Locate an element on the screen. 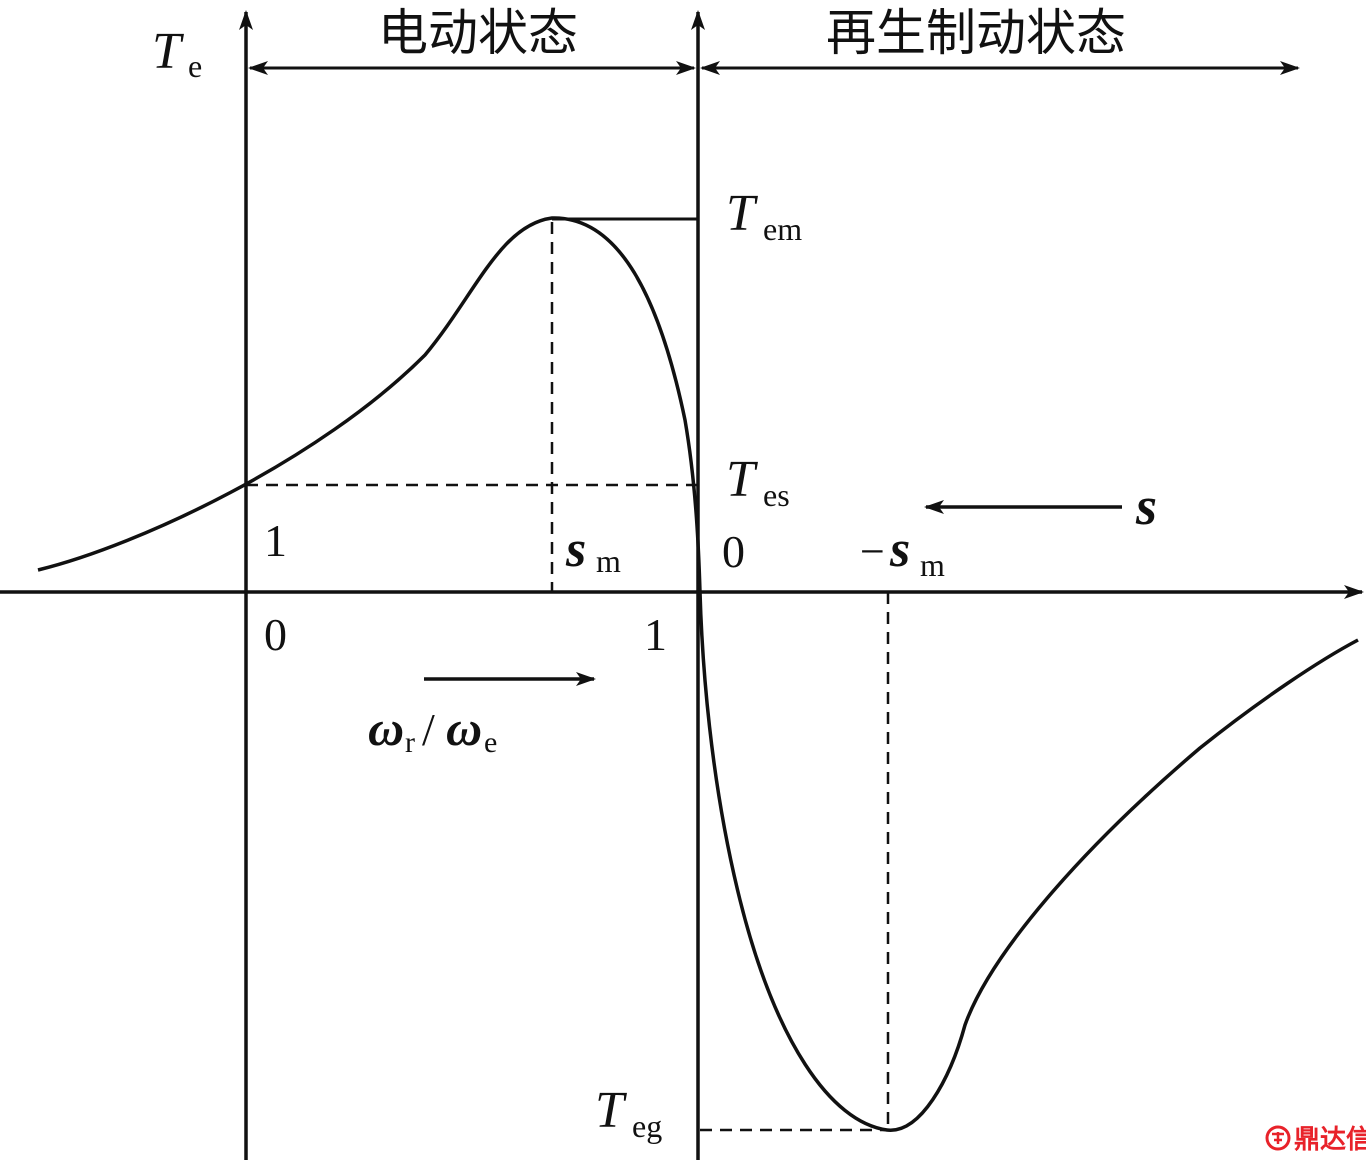  t-em-symbol: T is located at coordinates (742, 213).